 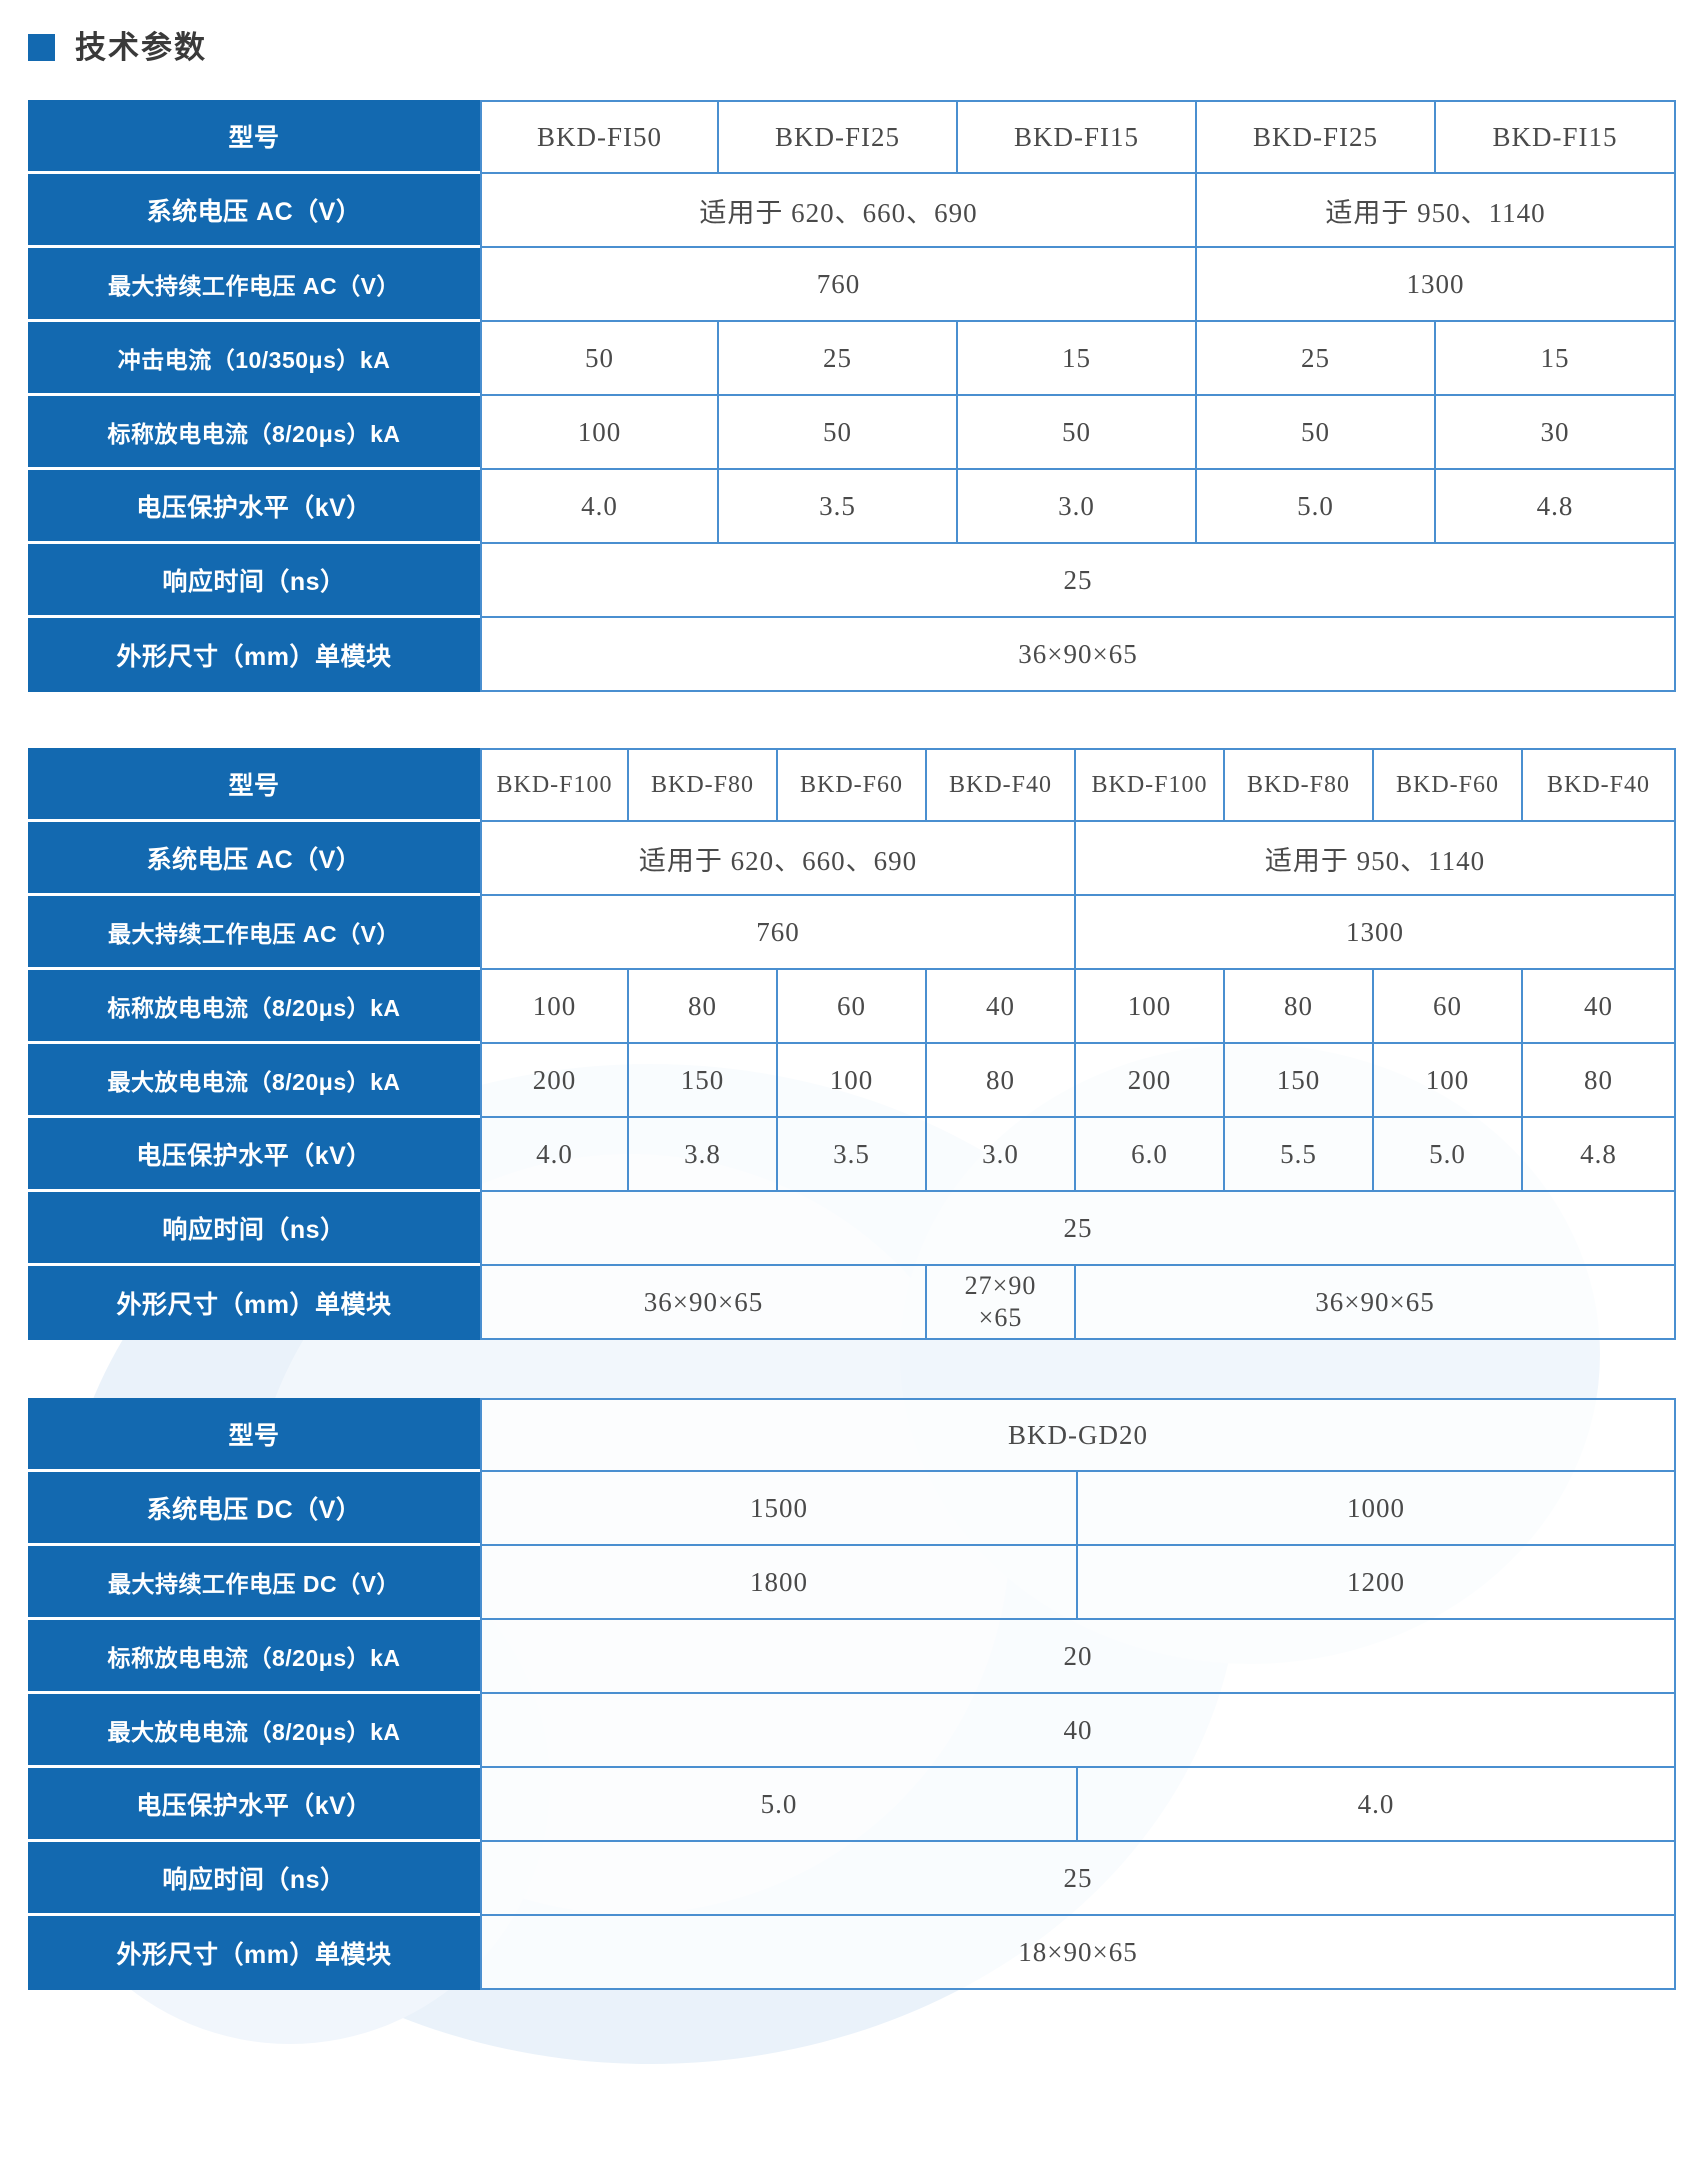 I want to click on value-cell: 3.5, so click(x=852, y=1155).